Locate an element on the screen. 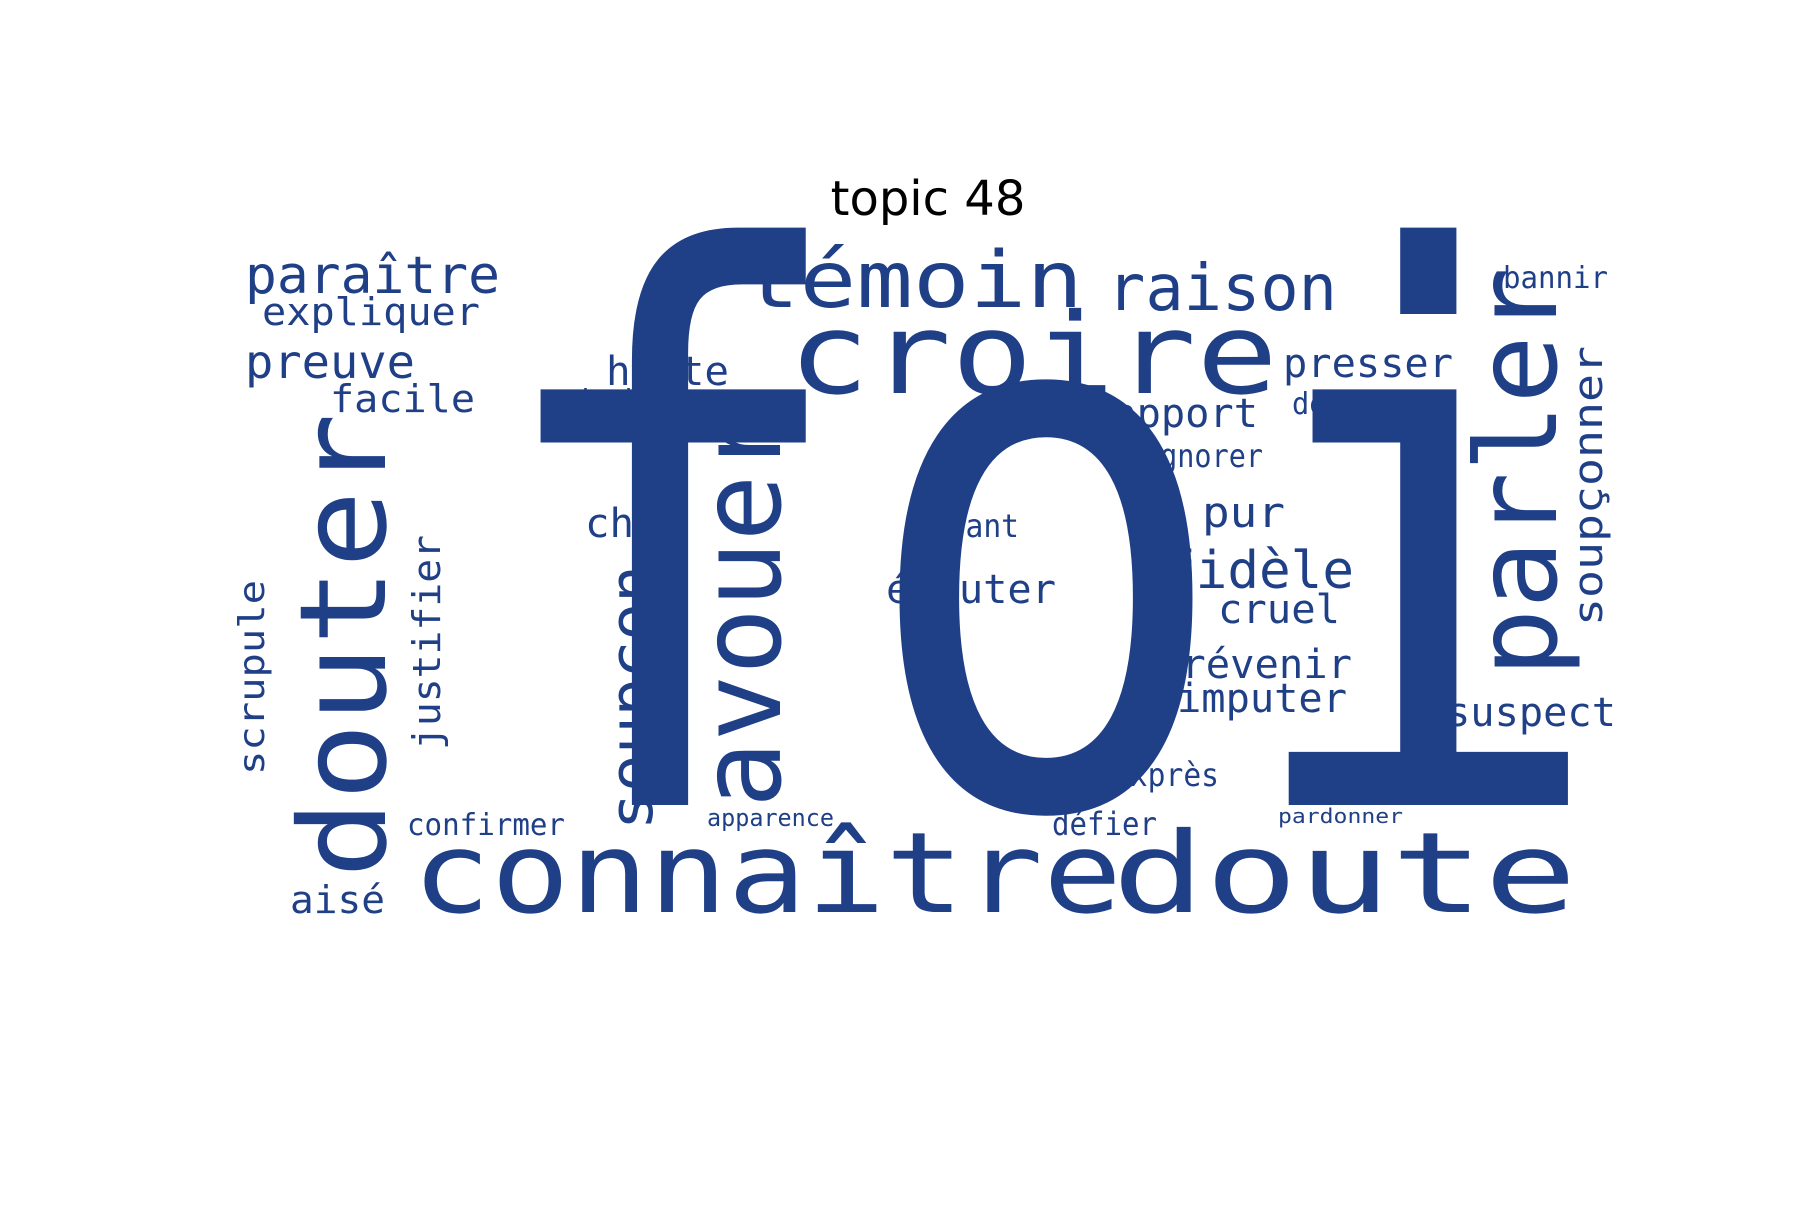  word-pardonner: pardonner is located at coordinates (1340, 816).